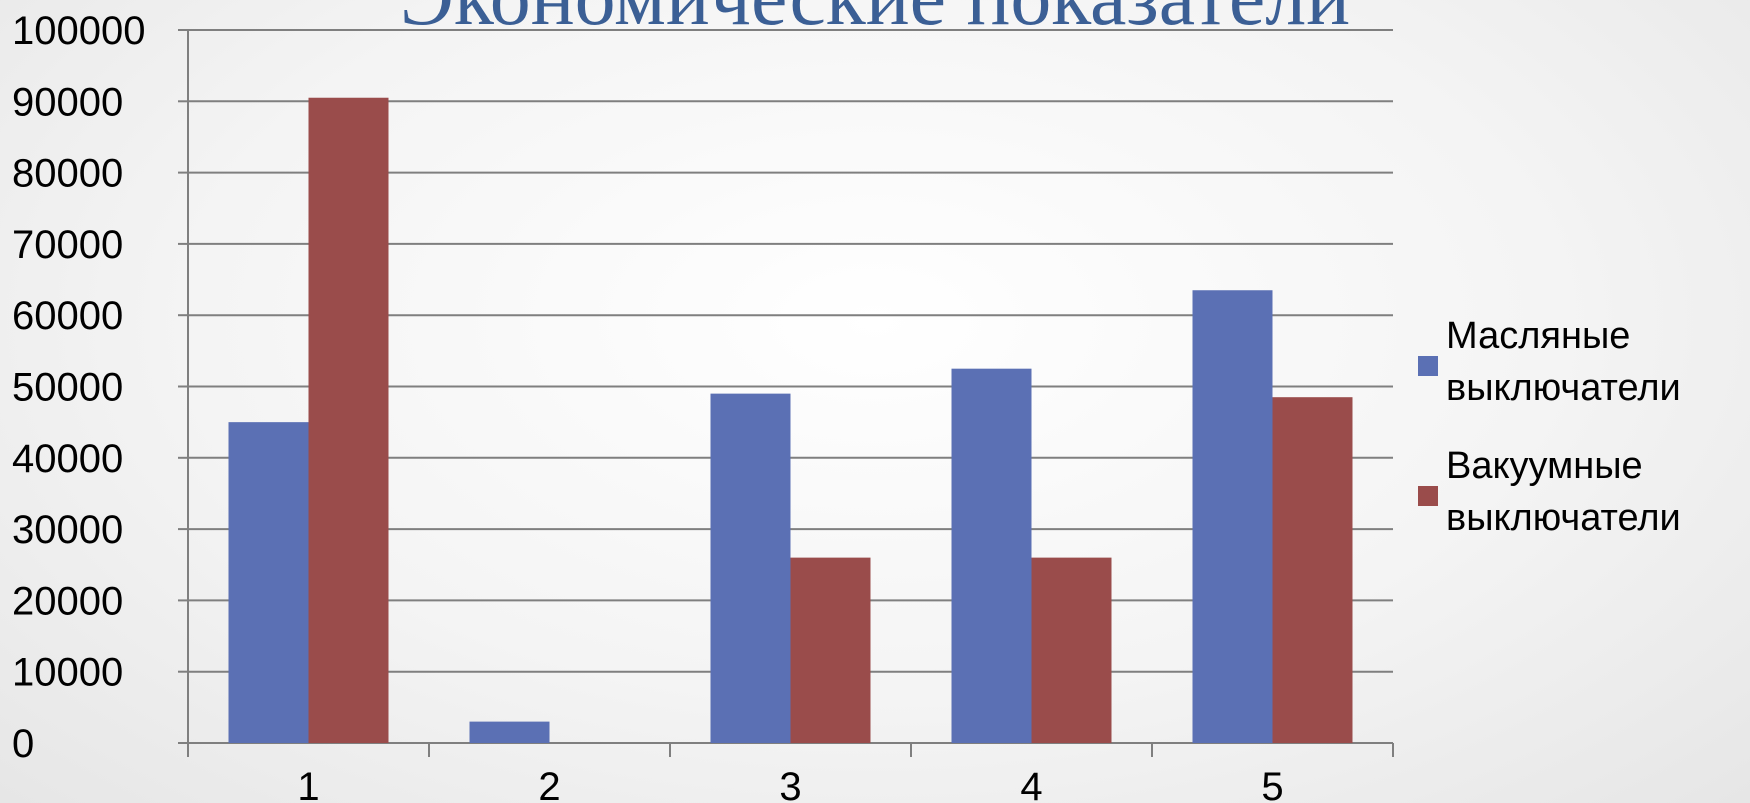  I want to click on y-tick-label: 30000, so click(67, 530).